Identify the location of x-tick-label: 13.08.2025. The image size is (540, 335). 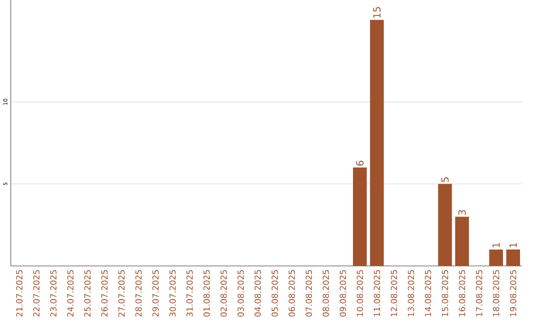
(411, 293).